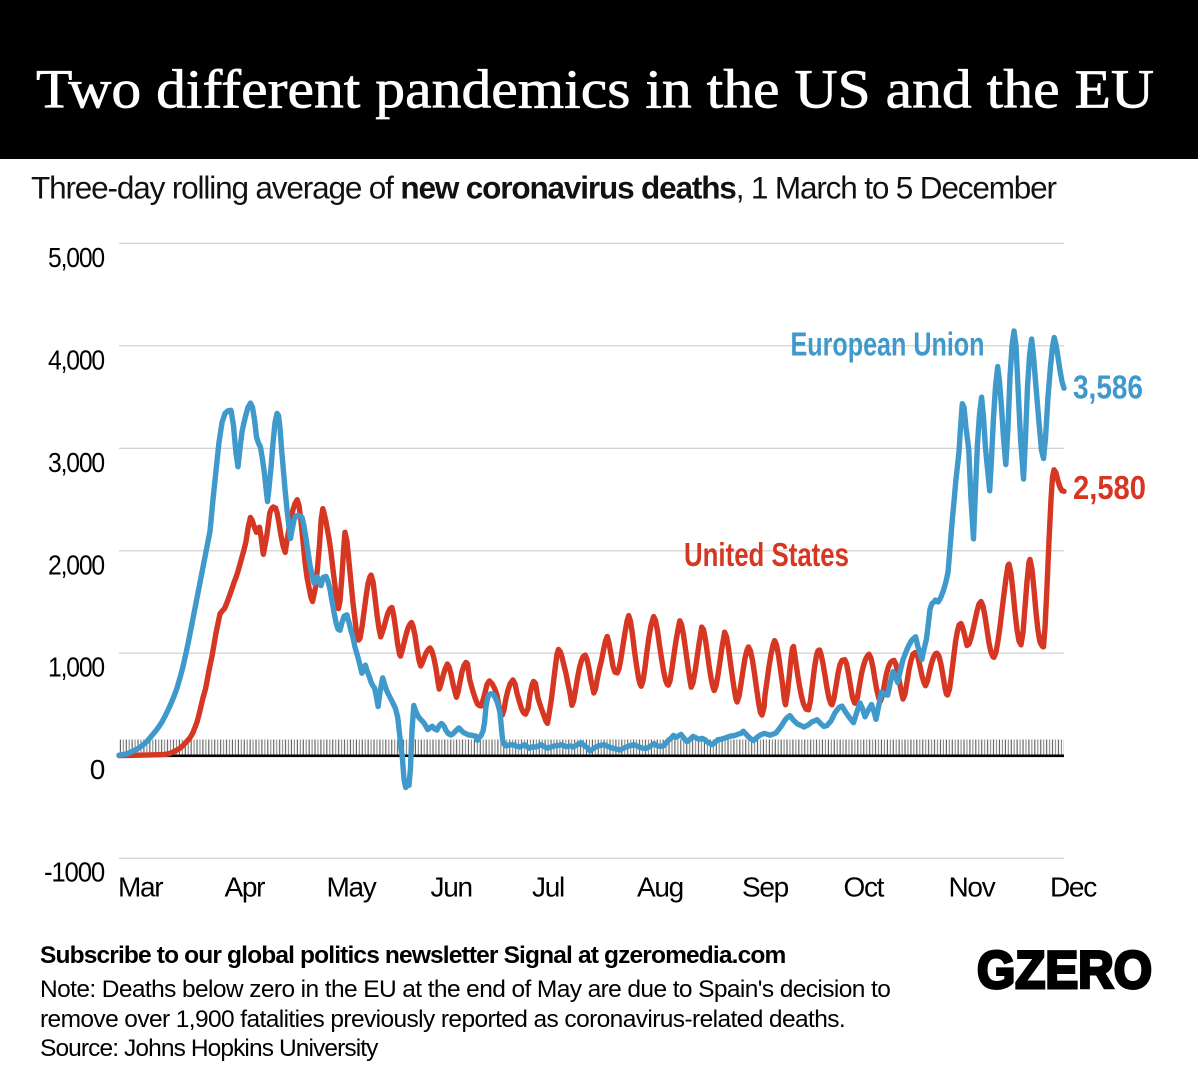 The image size is (1200, 1084). I want to click on svg-text: 5,000, so click(76, 257).